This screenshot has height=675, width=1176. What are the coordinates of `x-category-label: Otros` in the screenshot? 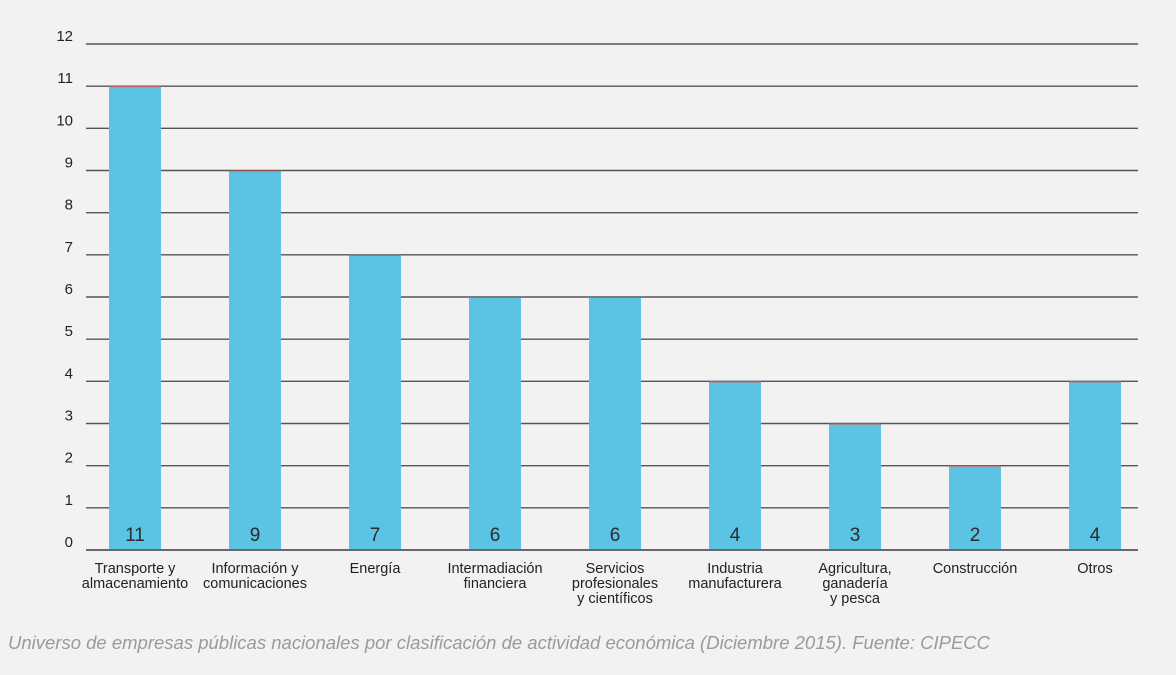 It's located at (1094, 569).